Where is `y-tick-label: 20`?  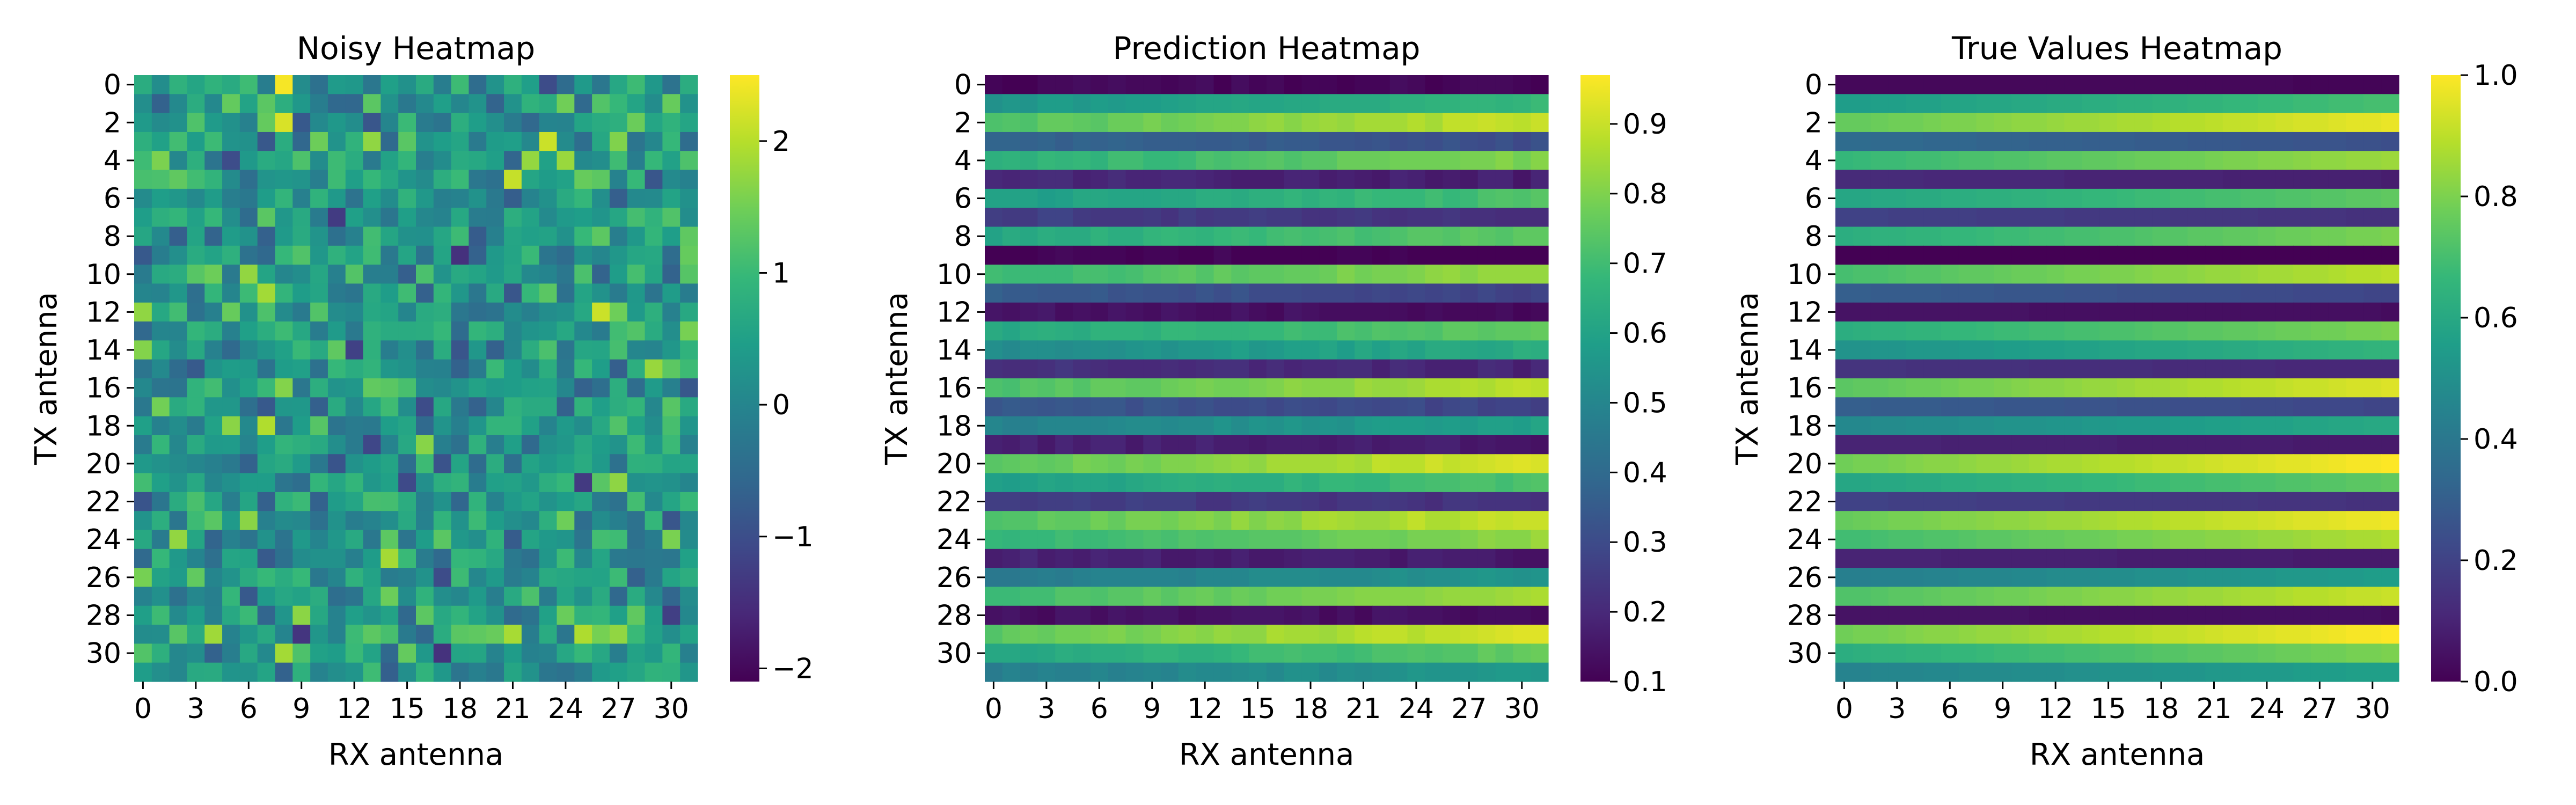
y-tick-label: 20 is located at coordinates (103, 464).